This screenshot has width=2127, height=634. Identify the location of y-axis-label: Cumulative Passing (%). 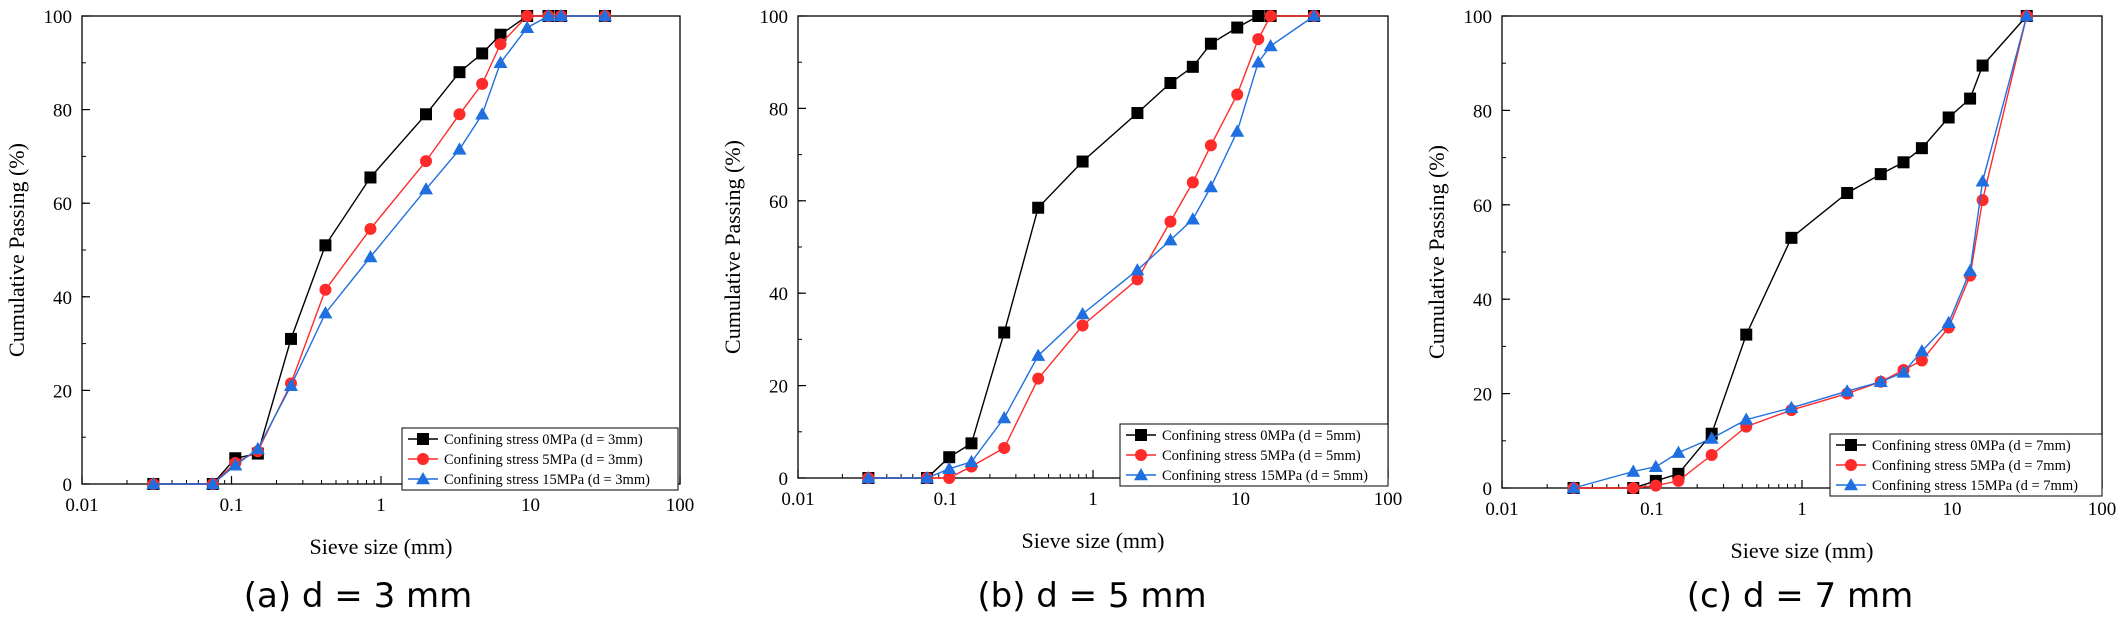
(732, 247).